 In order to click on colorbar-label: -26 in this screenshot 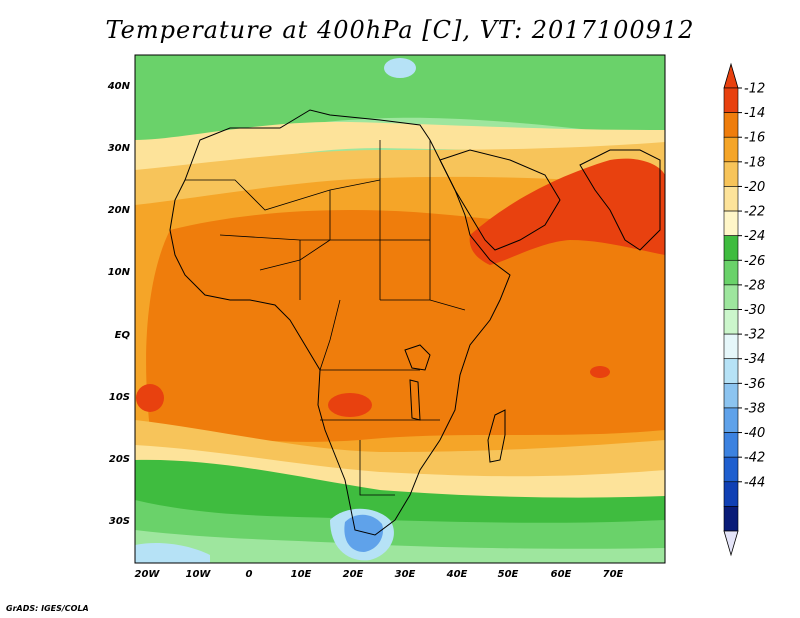, I will do `click(754, 261)`.